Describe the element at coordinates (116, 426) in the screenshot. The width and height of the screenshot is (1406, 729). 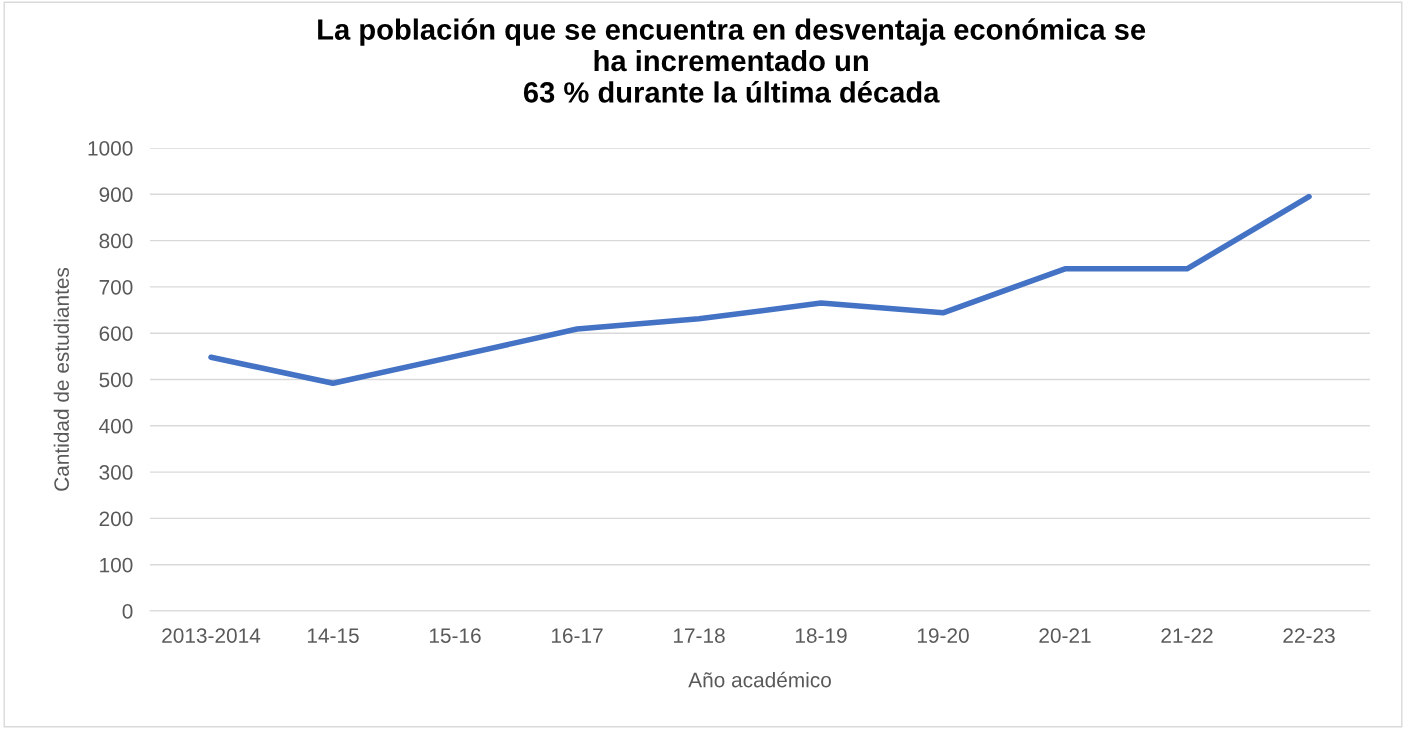
I see `y-tick-label: 400` at that location.